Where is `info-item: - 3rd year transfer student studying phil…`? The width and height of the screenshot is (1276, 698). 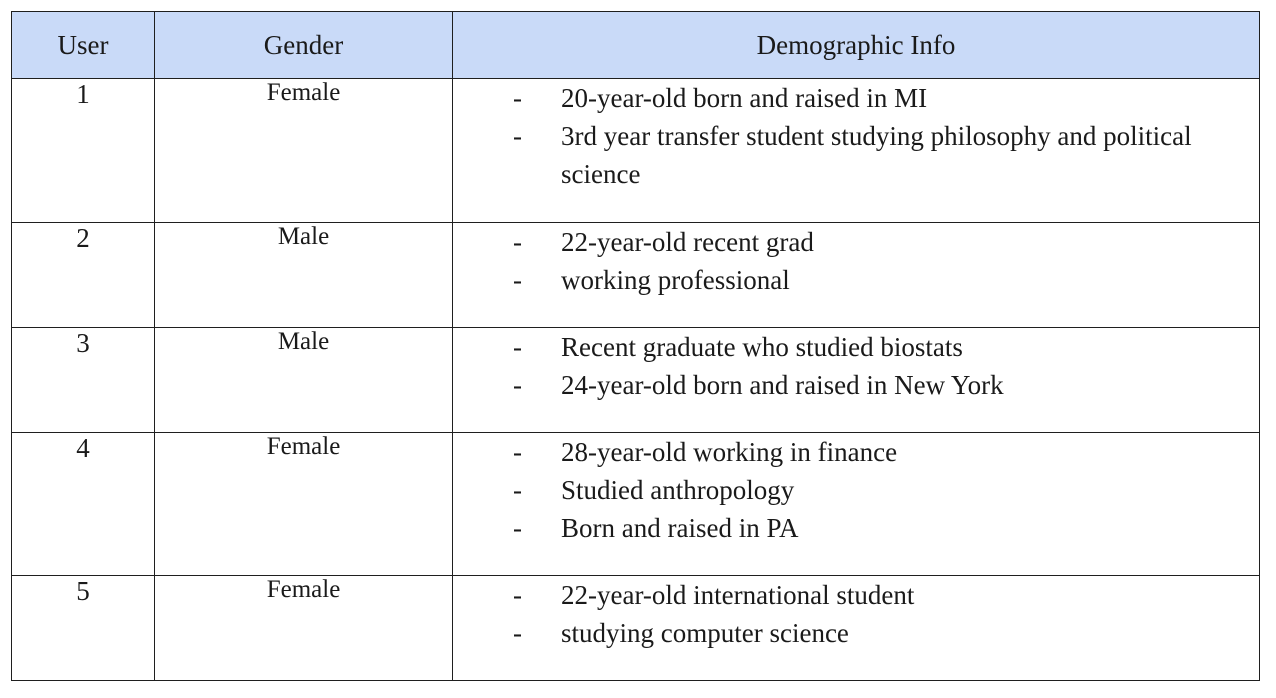
info-item: - 3rd year transfer student studying phil… is located at coordinates (856, 155).